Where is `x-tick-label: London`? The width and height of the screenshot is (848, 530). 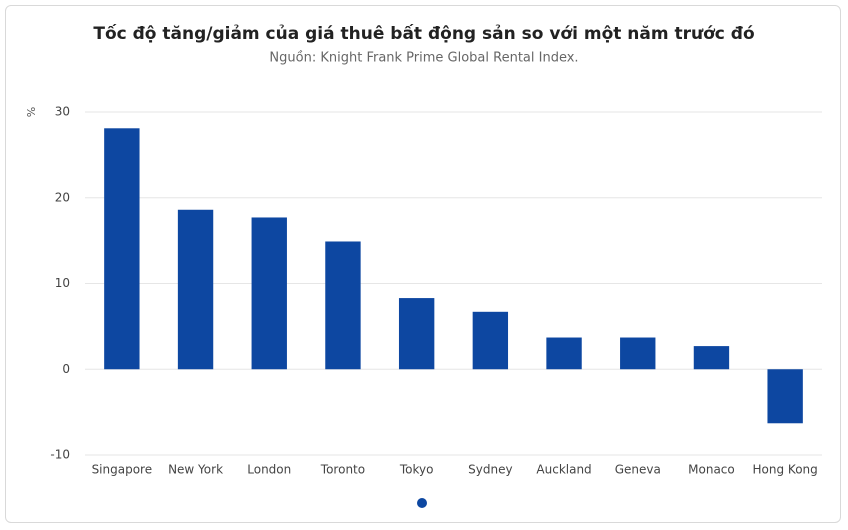 x-tick-label: London is located at coordinates (269, 470).